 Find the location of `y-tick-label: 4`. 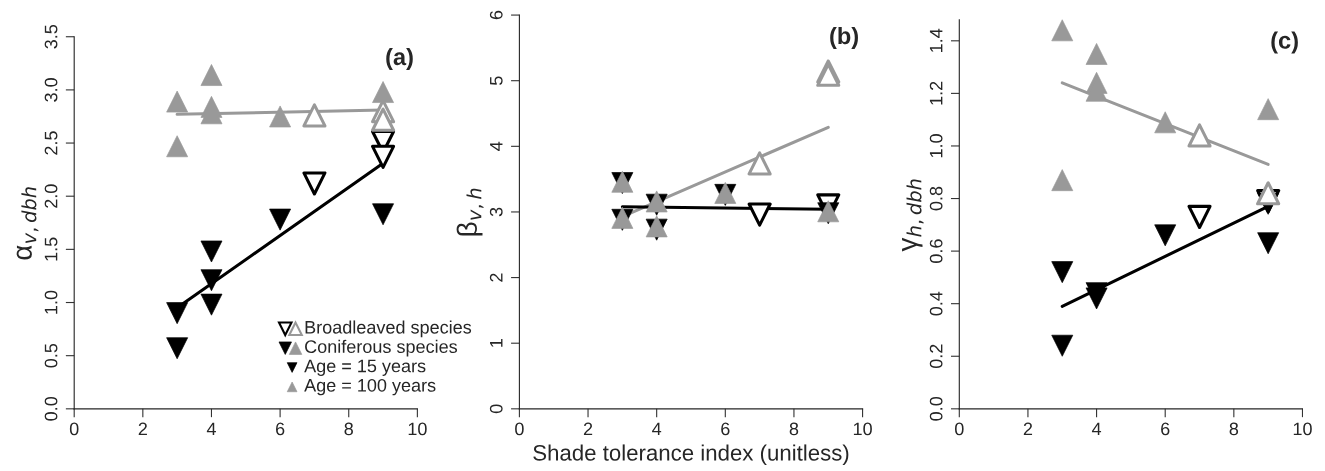

y-tick-label: 4 is located at coordinates (496, 146).